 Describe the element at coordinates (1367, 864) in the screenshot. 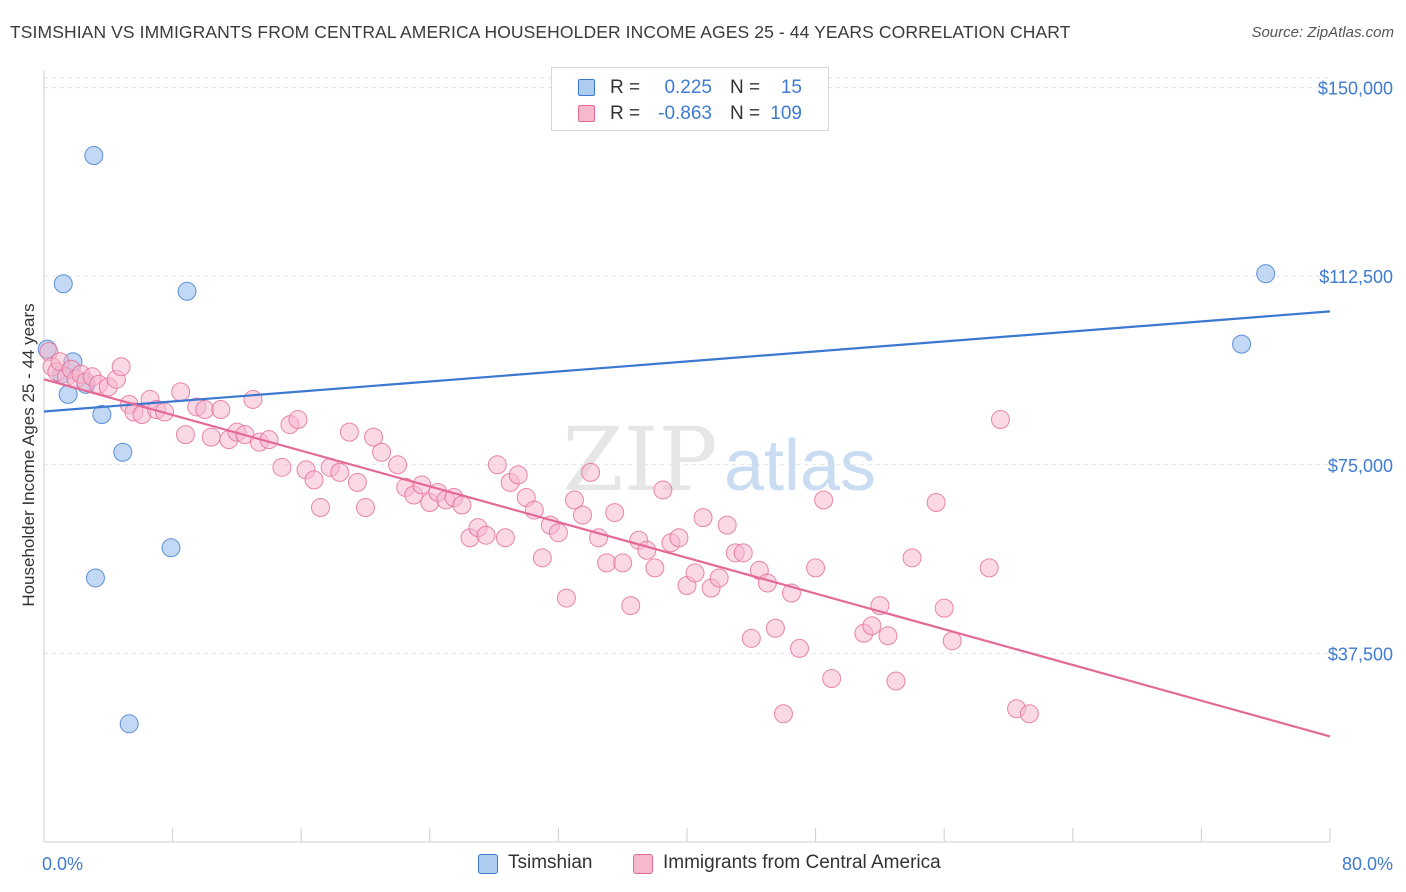

I see `x-tick-label: 80.0%` at that location.